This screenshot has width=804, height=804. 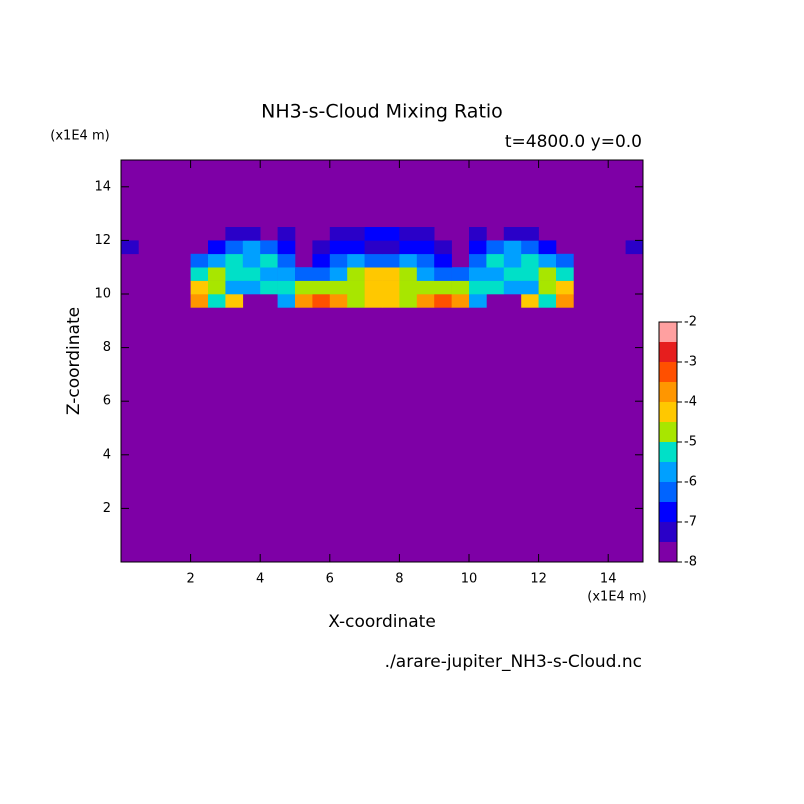 I want to click on y-unit: (x1E4 m), so click(x=79, y=136).